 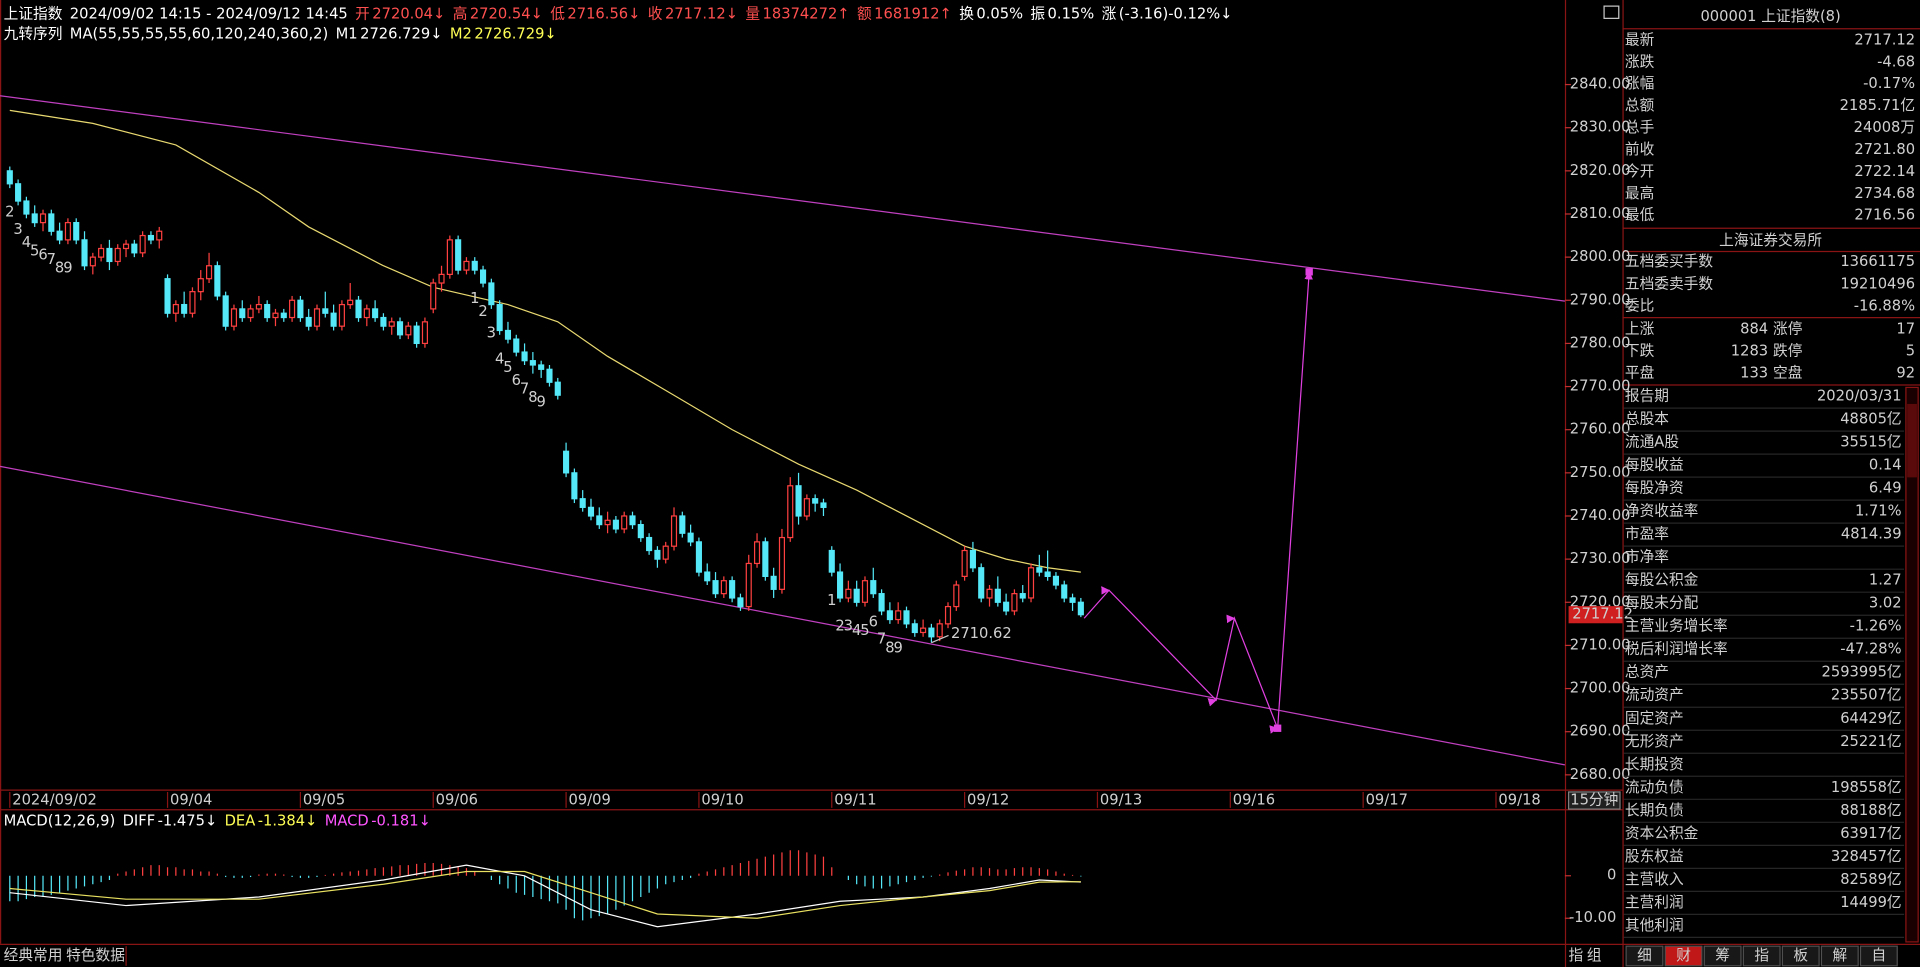 I want to click on segment-value: 2720.54↓, so click(x=506, y=14).